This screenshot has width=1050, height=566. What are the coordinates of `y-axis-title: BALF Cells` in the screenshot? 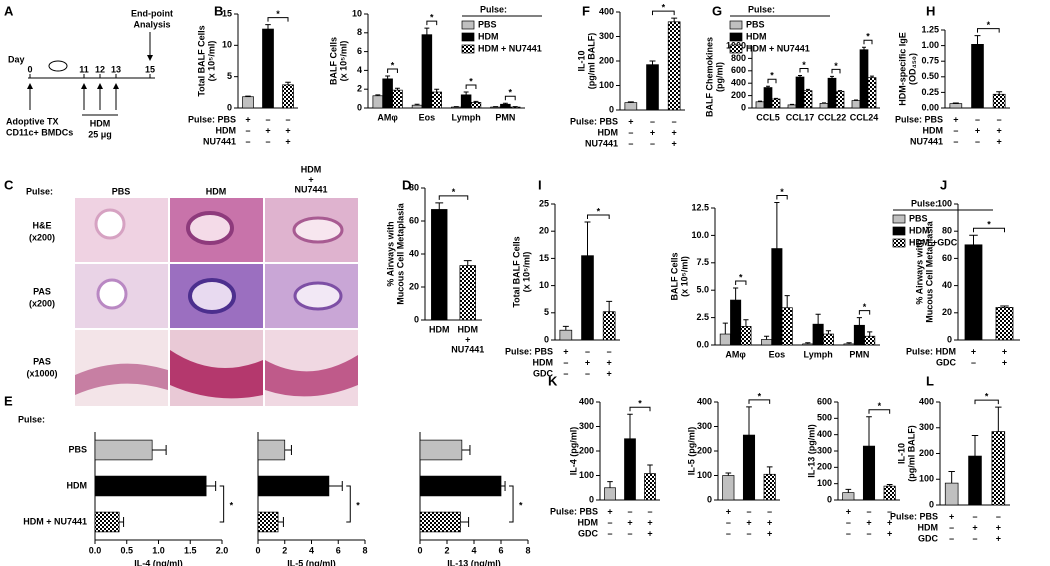 It's located at (333, 61).